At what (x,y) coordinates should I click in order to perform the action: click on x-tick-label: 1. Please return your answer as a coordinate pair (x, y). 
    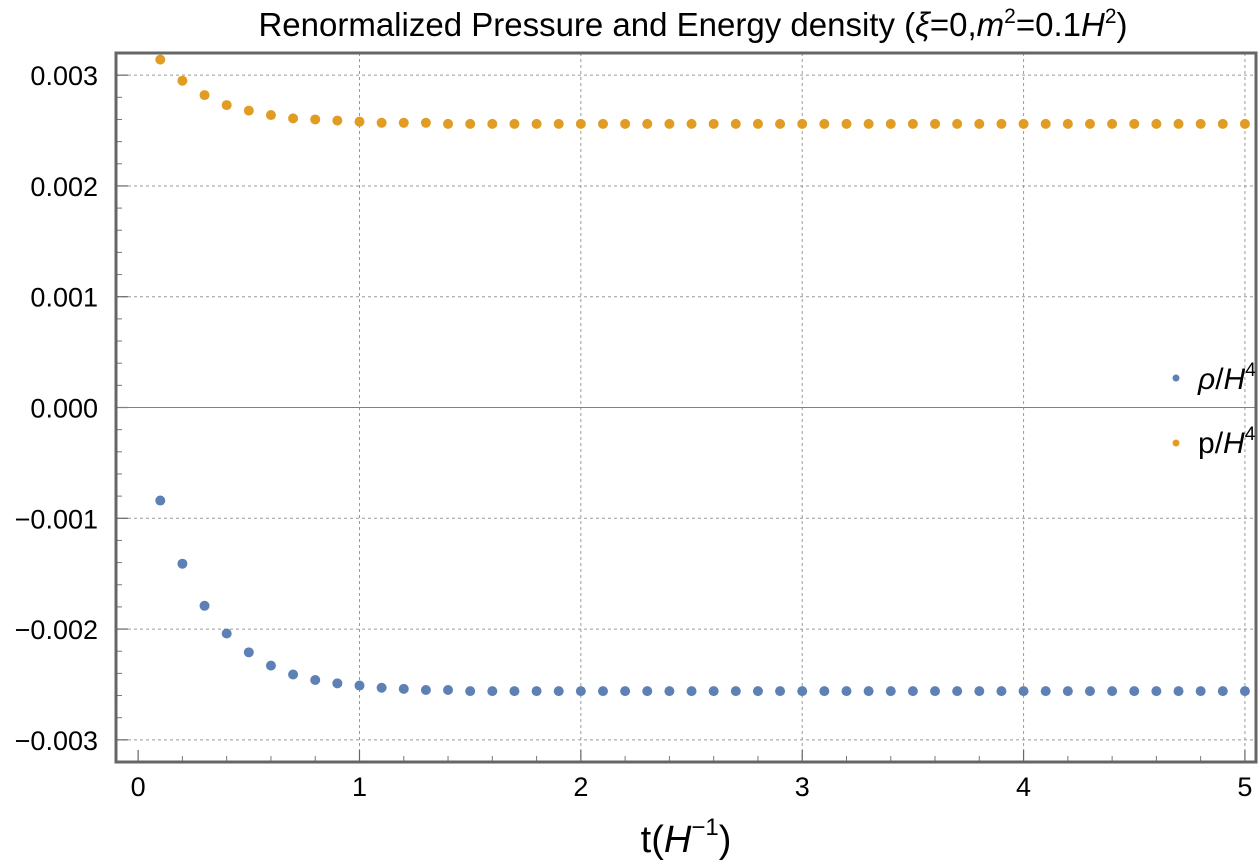
    Looking at the image, I should click on (359, 787).